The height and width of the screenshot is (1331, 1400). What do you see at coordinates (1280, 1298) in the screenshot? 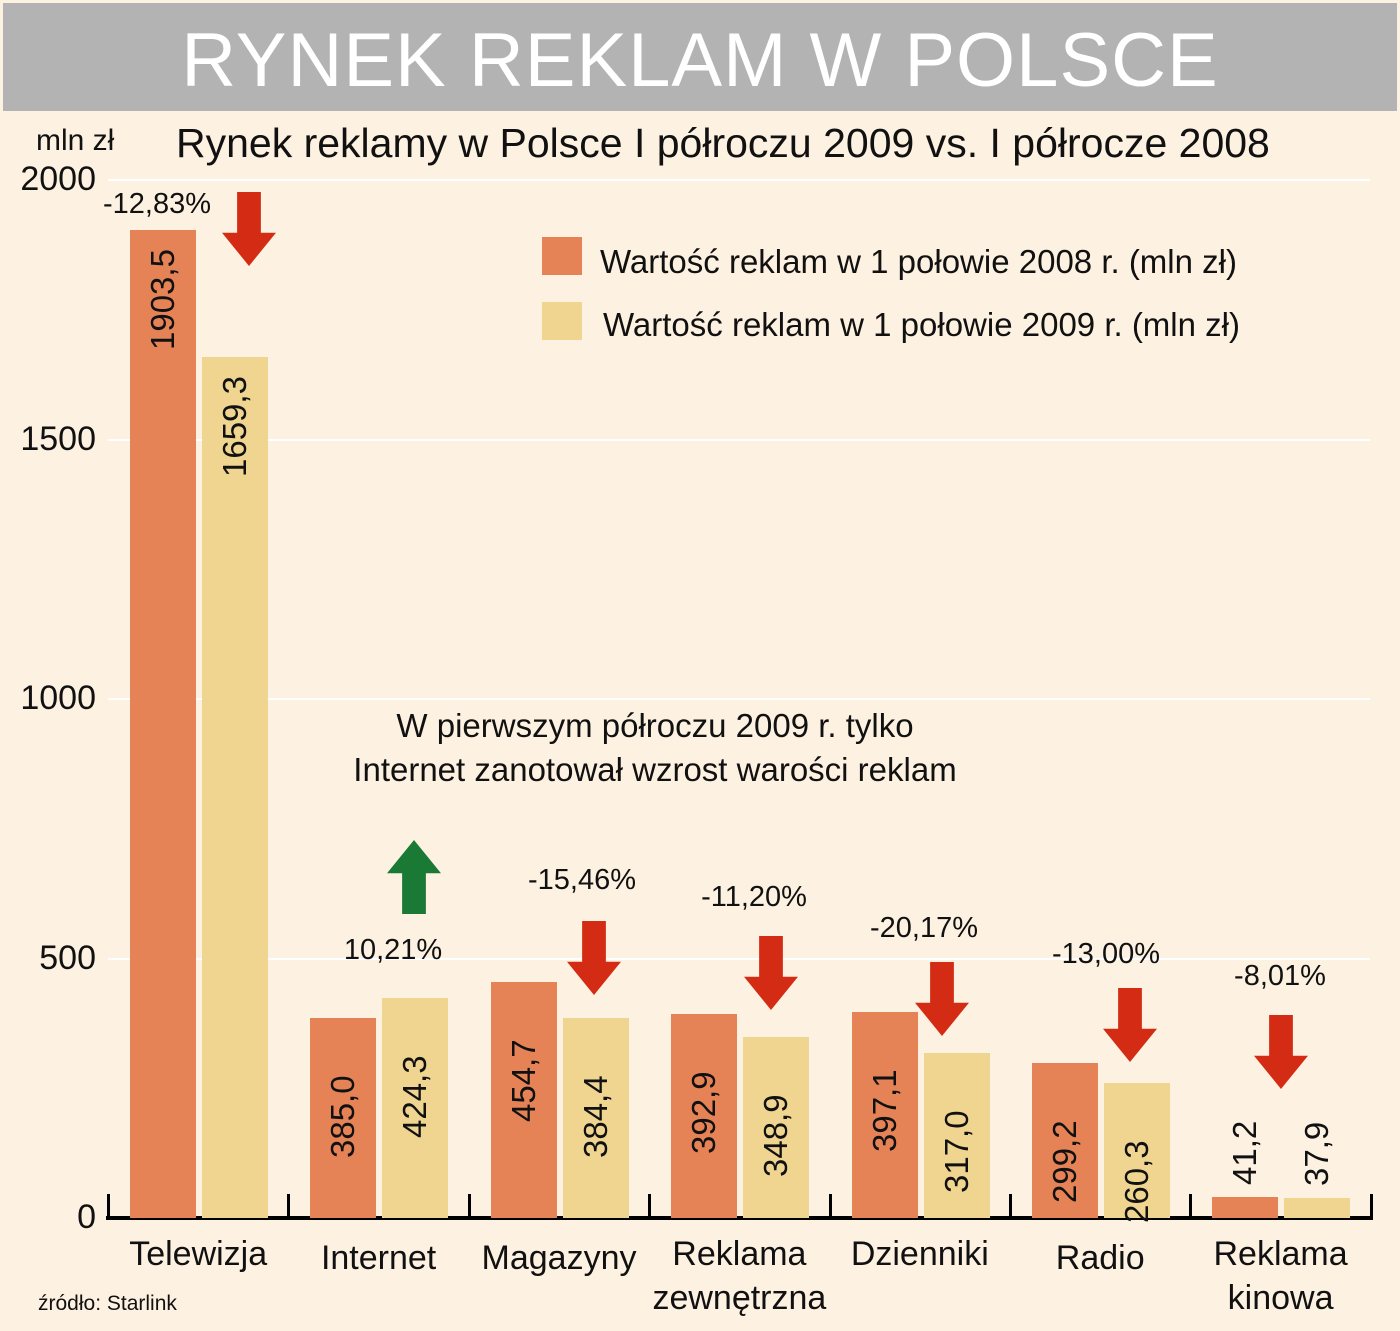
I see `category-label-line2: kinowa` at bounding box center [1280, 1298].